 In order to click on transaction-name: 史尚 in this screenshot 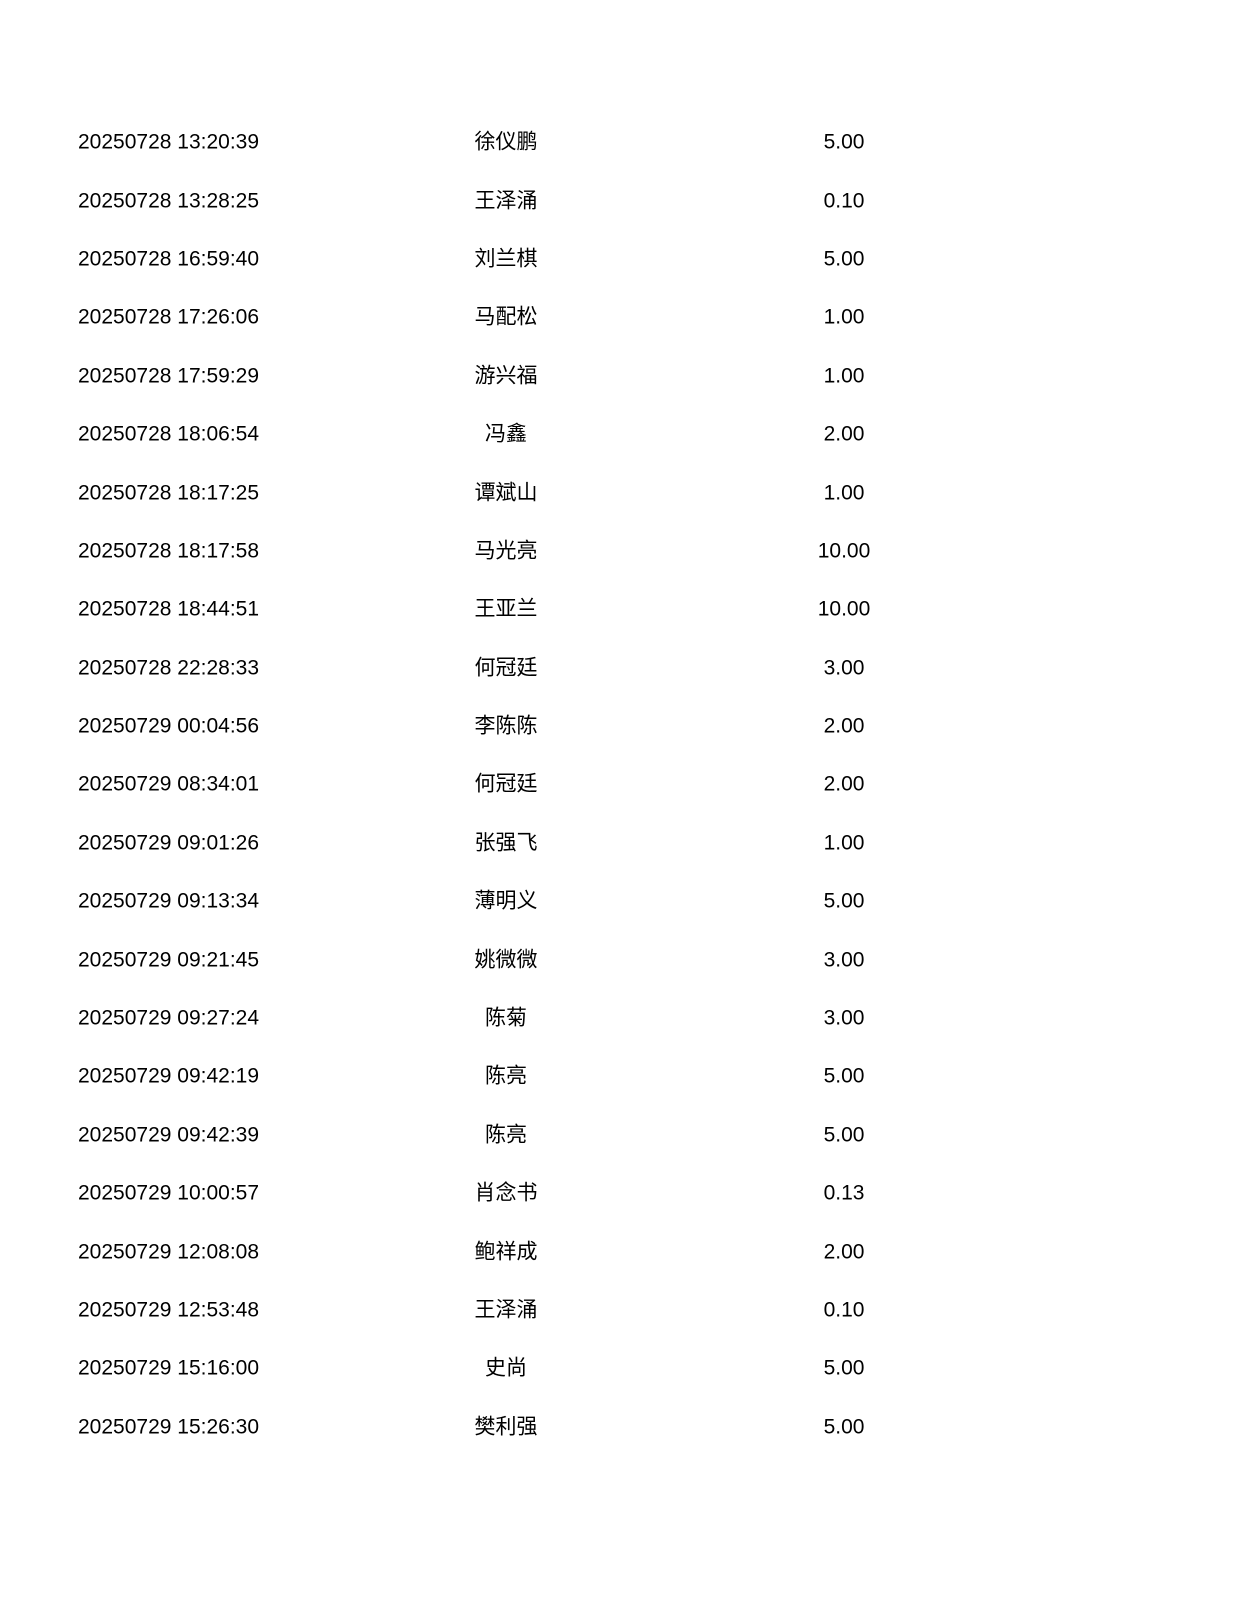, I will do `click(506, 1368)`.